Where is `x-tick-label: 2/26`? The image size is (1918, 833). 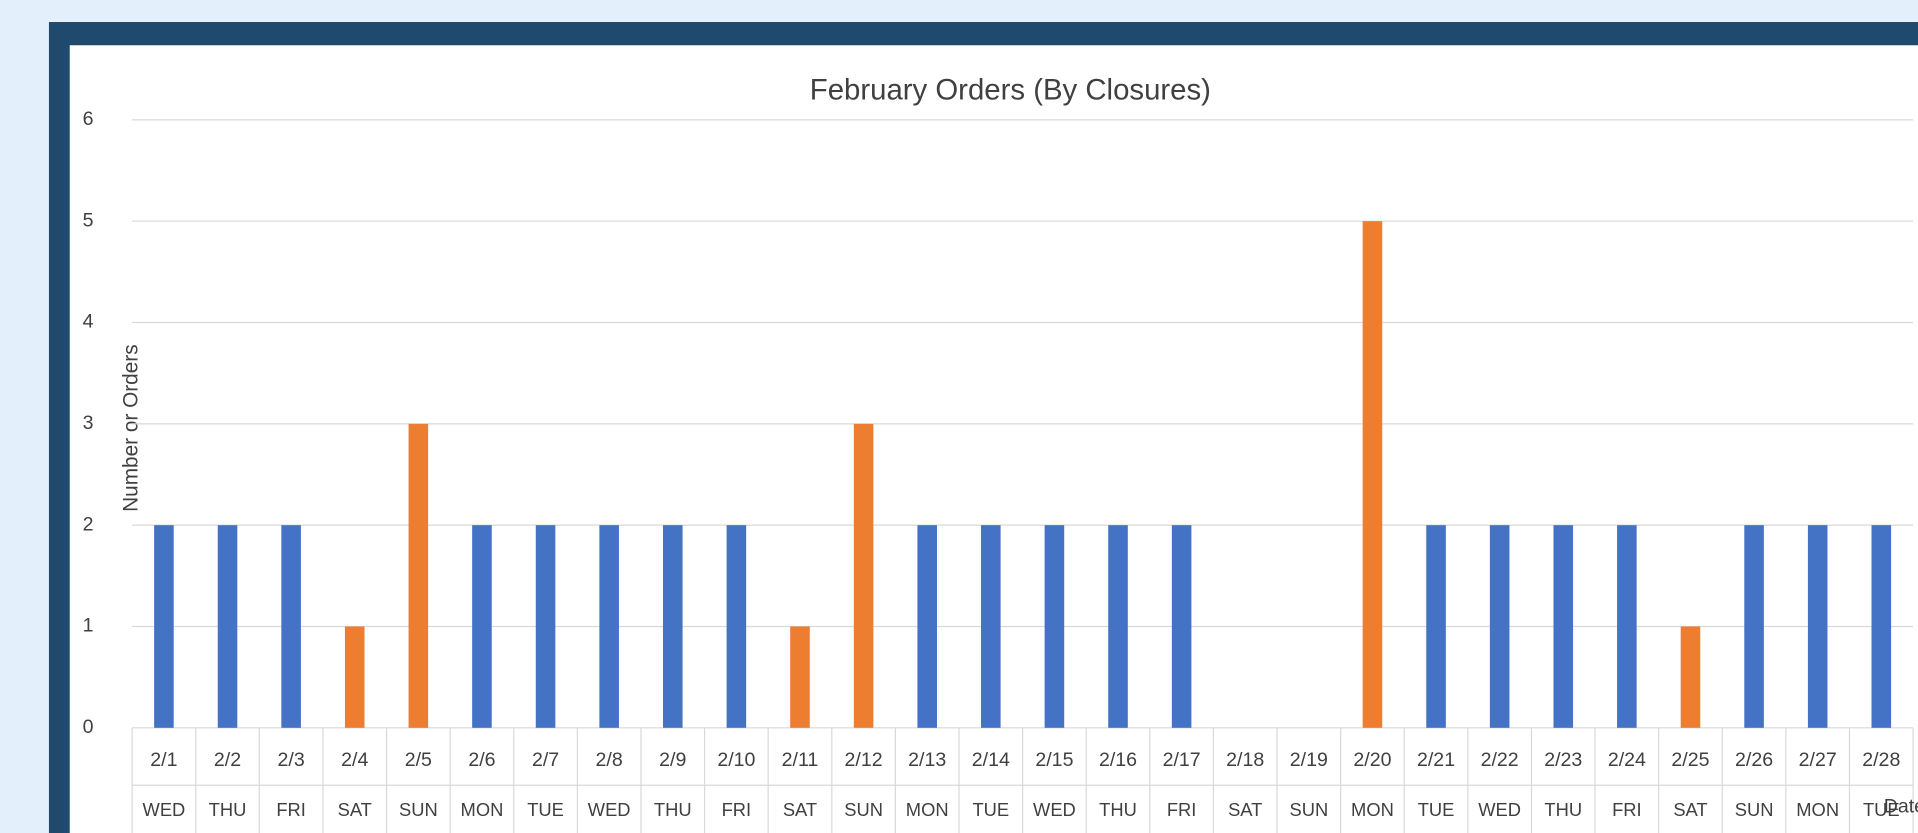 x-tick-label: 2/26 is located at coordinates (1754, 760).